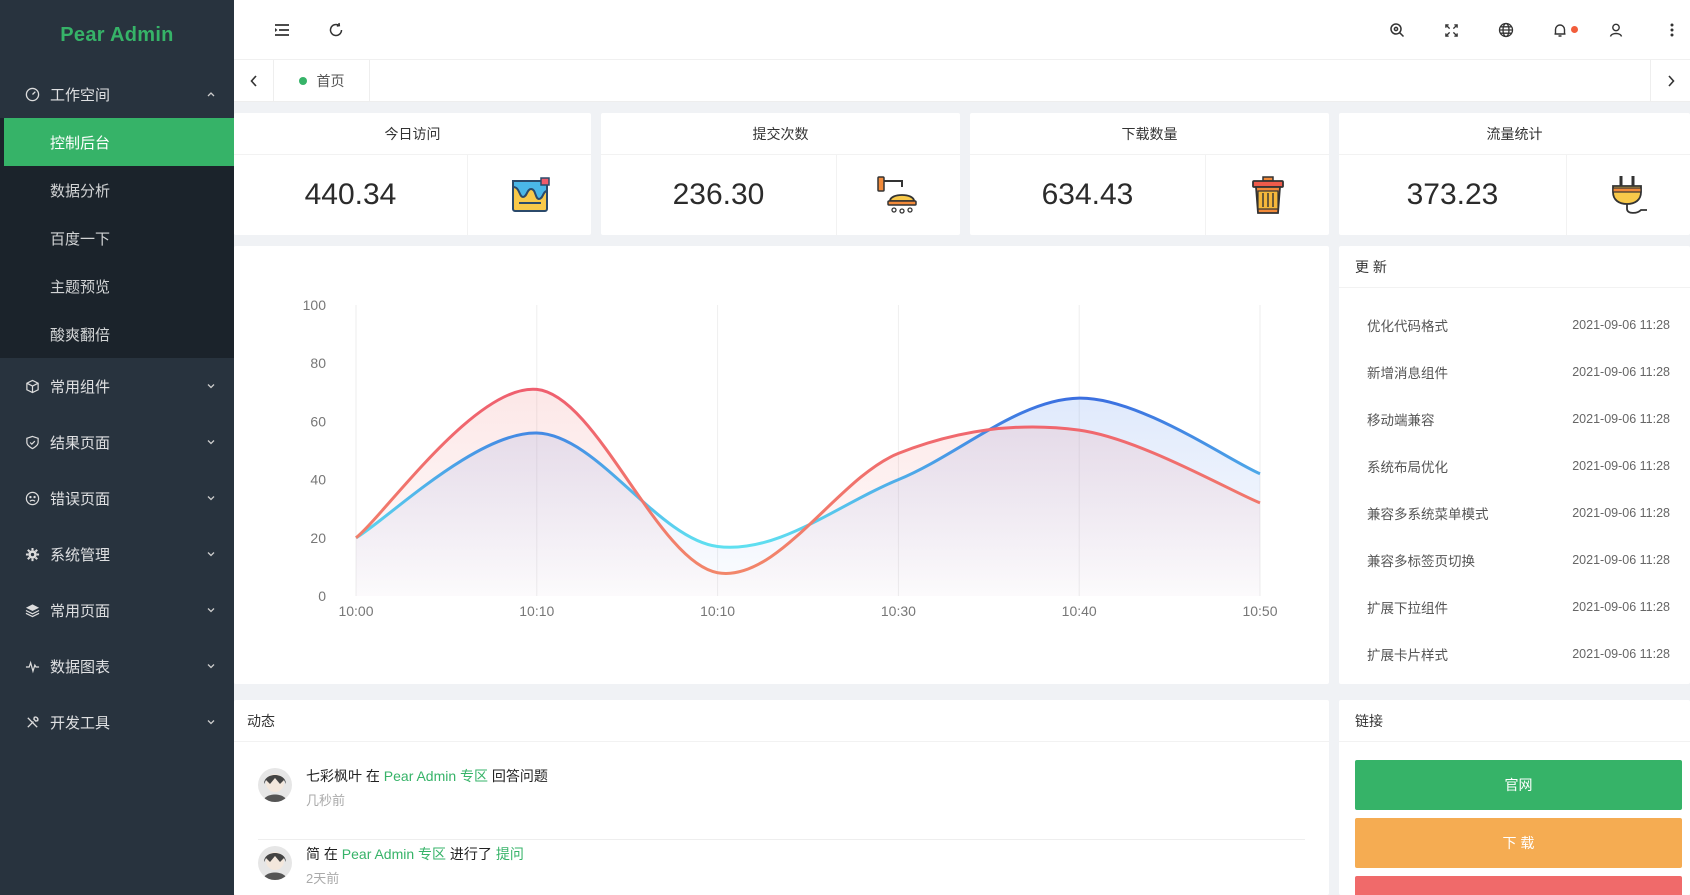  What do you see at coordinates (1506, 30) in the screenshot?
I see `globe-icon` at bounding box center [1506, 30].